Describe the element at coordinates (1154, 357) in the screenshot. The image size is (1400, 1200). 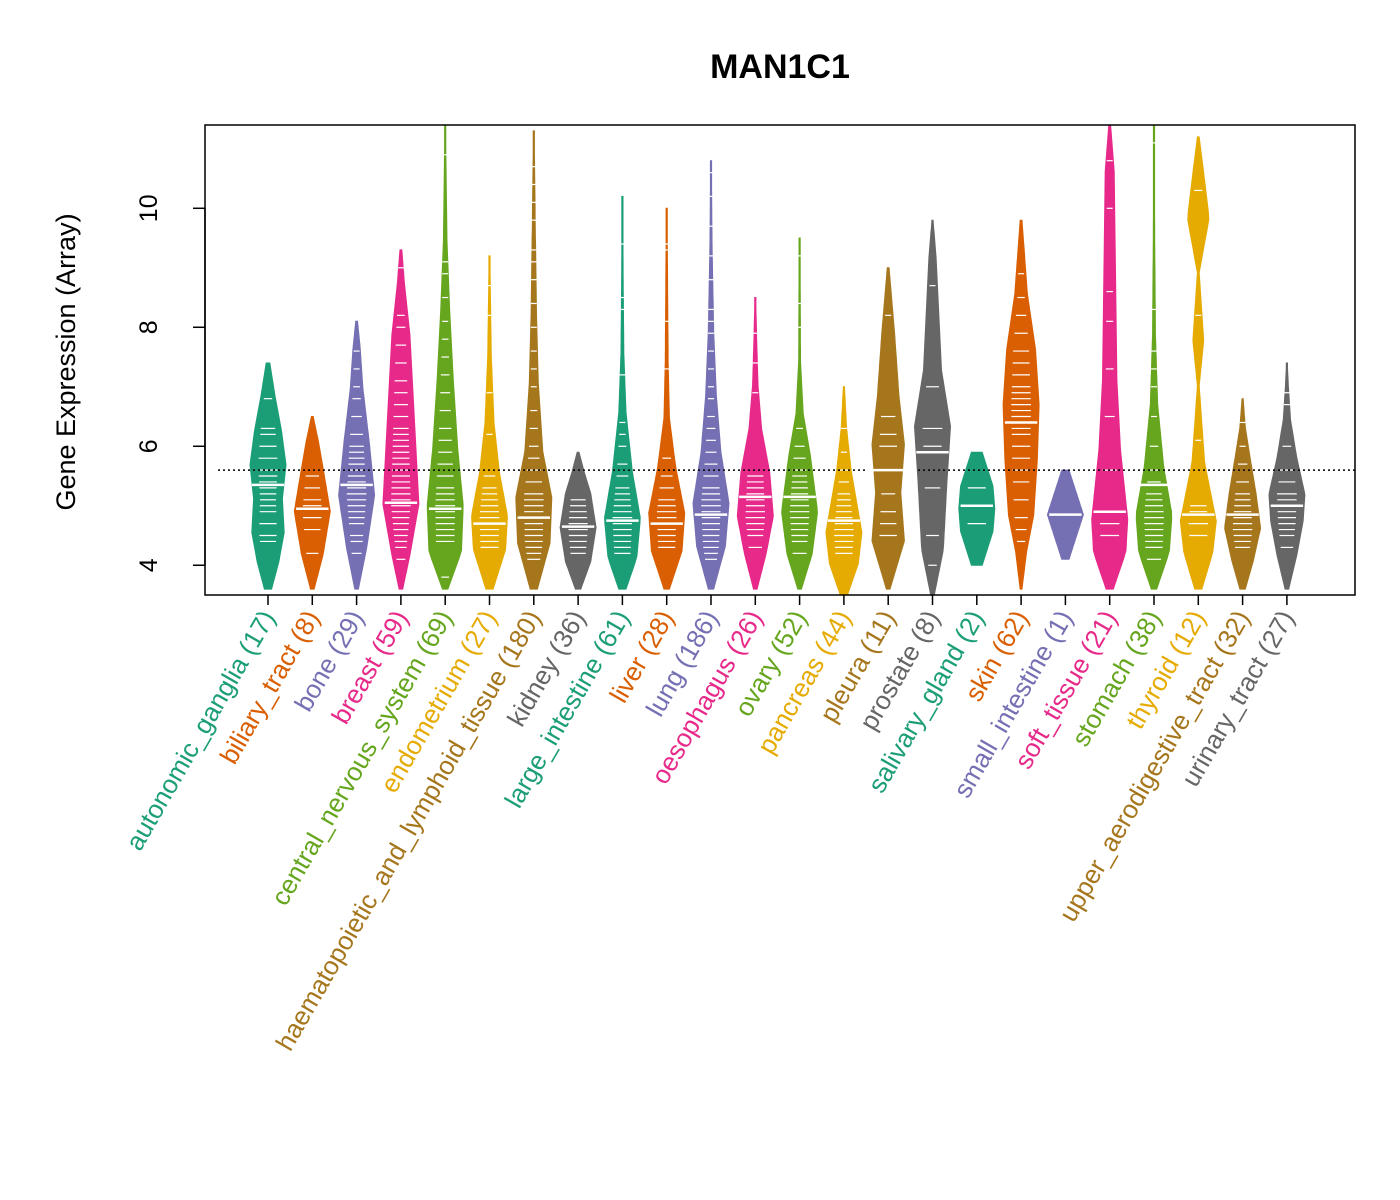
I see `violin-stomach` at that location.